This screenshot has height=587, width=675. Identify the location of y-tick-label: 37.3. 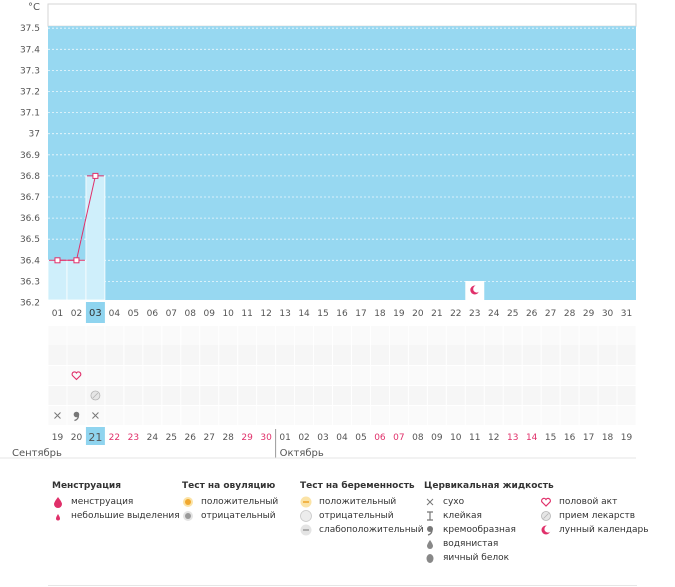
(30, 71).